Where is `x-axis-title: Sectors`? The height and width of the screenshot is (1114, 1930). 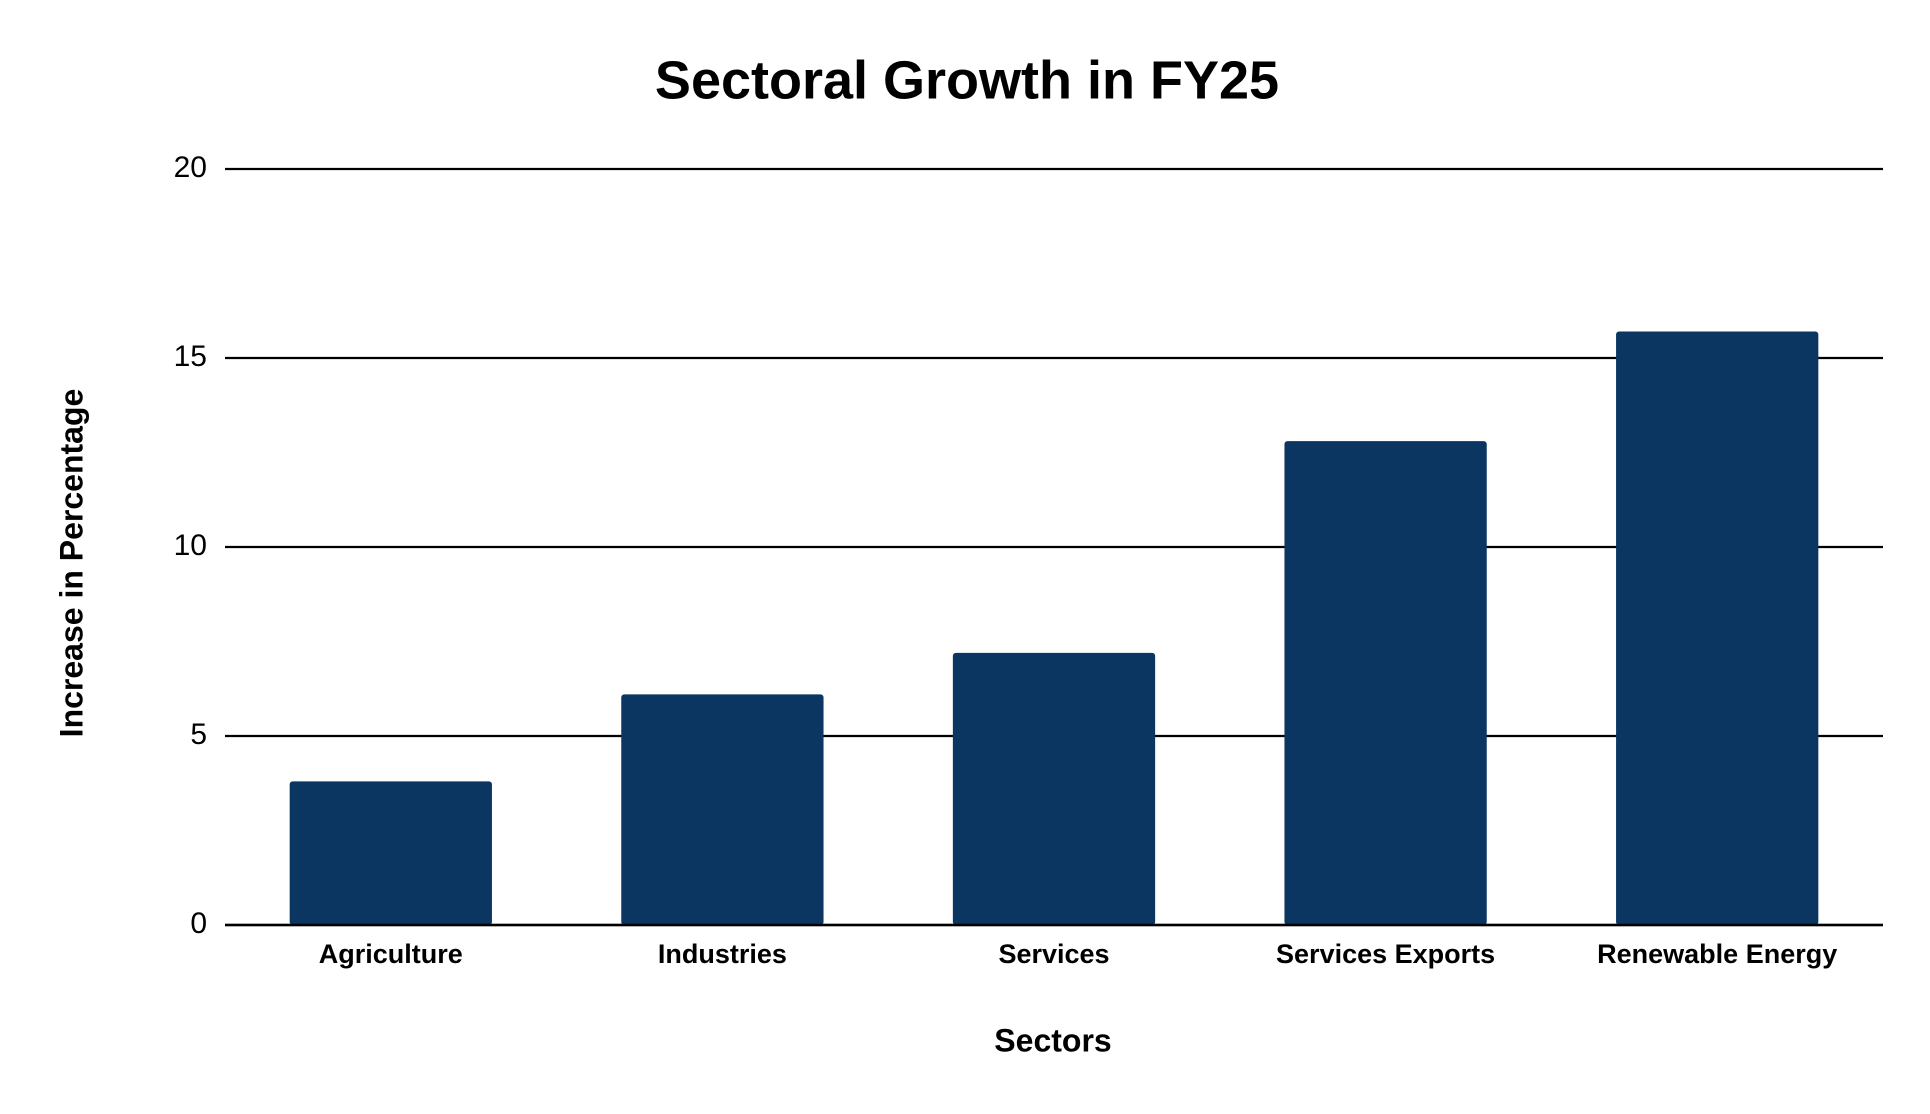 x-axis-title: Sectors is located at coordinates (1052, 1040).